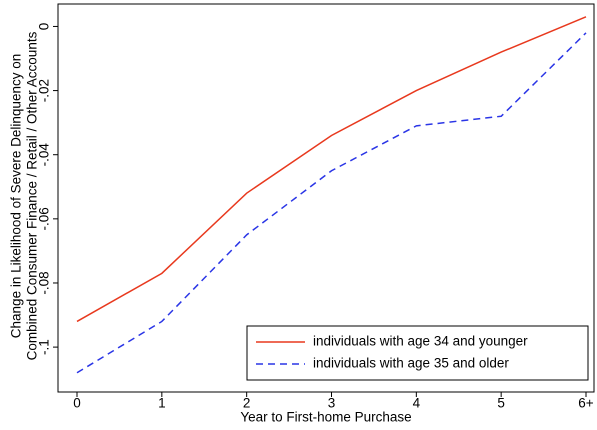 The image size is (597, 430). What do you see at coordinates (247, 403) in the screenshot?
I see `x-tick-label: 2` at bounding box center [247, 403].